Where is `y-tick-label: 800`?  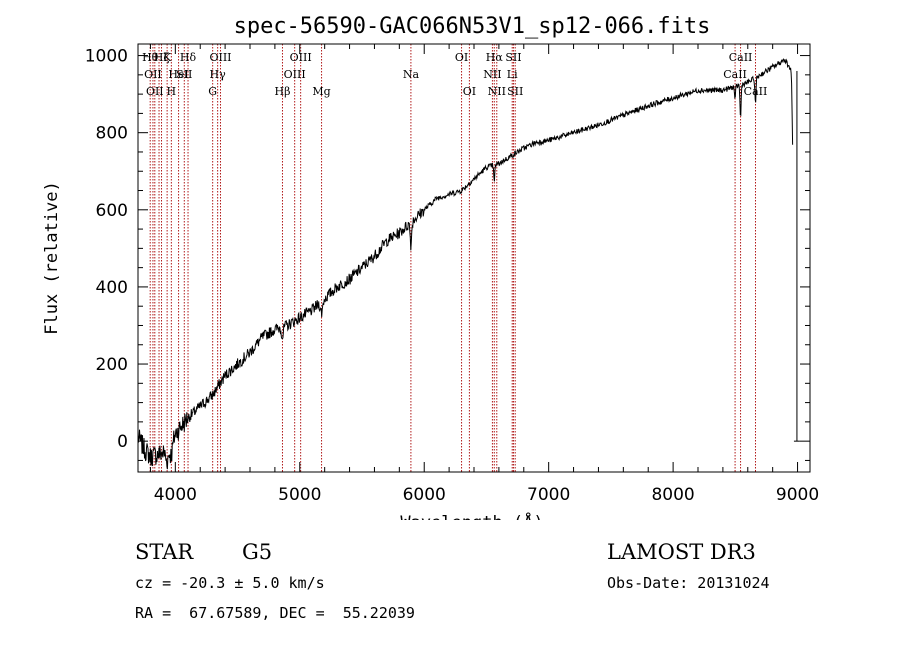
y-tick-label: 800 is located at coordinates (112, 134).